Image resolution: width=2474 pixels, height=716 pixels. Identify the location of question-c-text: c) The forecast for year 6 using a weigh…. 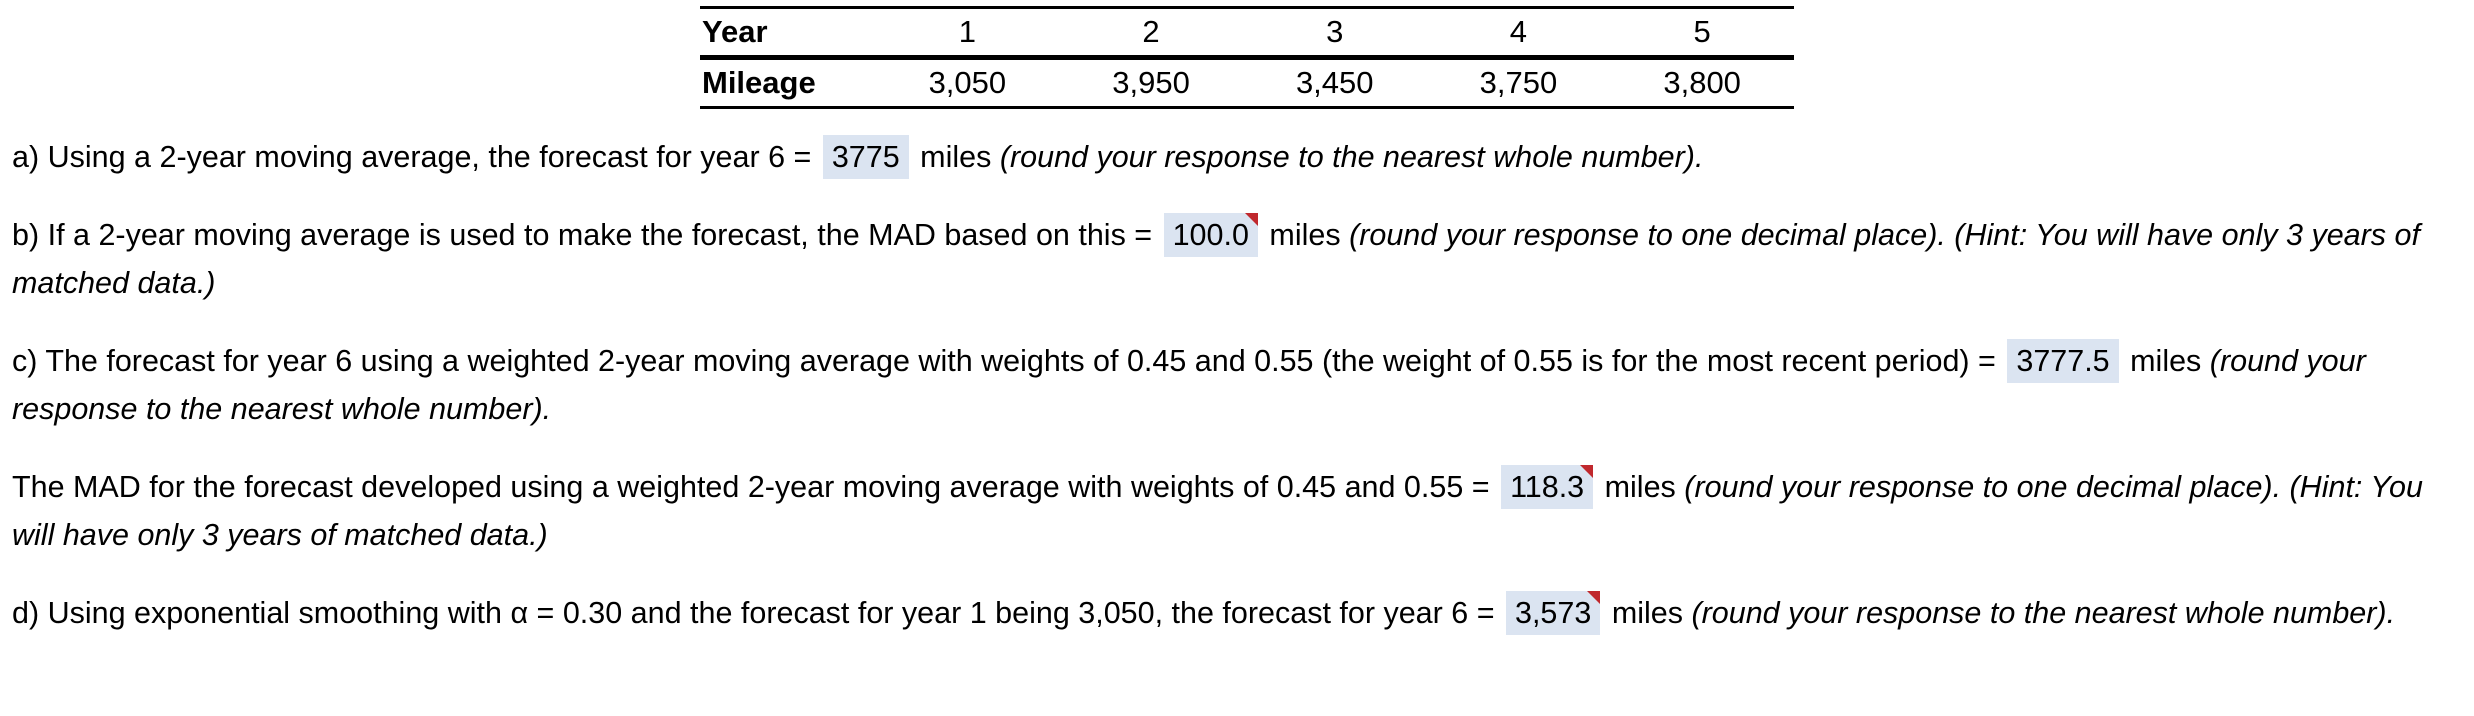
(1004, 361).